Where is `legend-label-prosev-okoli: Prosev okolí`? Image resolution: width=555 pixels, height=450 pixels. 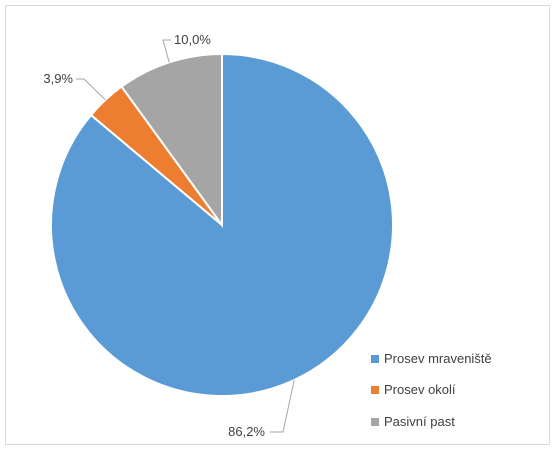
legend-label-prosev-okoli: Prosev okolí is located at coordinates (420, 389).